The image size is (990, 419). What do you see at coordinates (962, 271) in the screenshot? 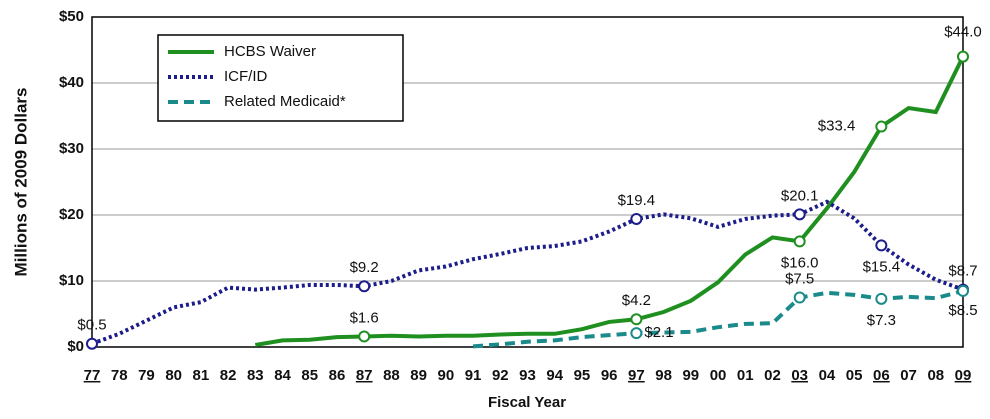
I see `value-label: $8.7` at bounding box center [962, 271].